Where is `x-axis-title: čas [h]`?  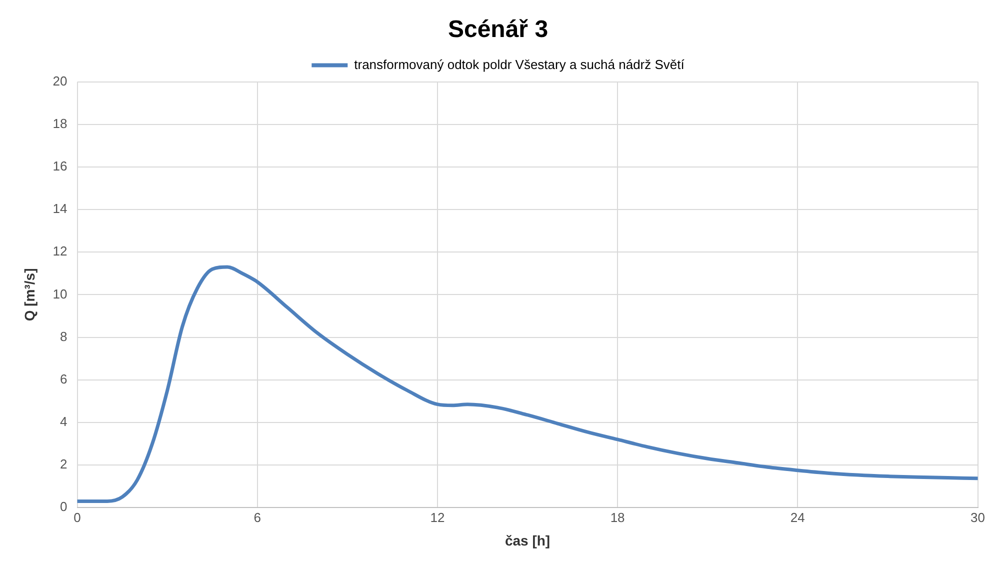 x-axis-title: čas [h] is located at coordinates (527, 540).